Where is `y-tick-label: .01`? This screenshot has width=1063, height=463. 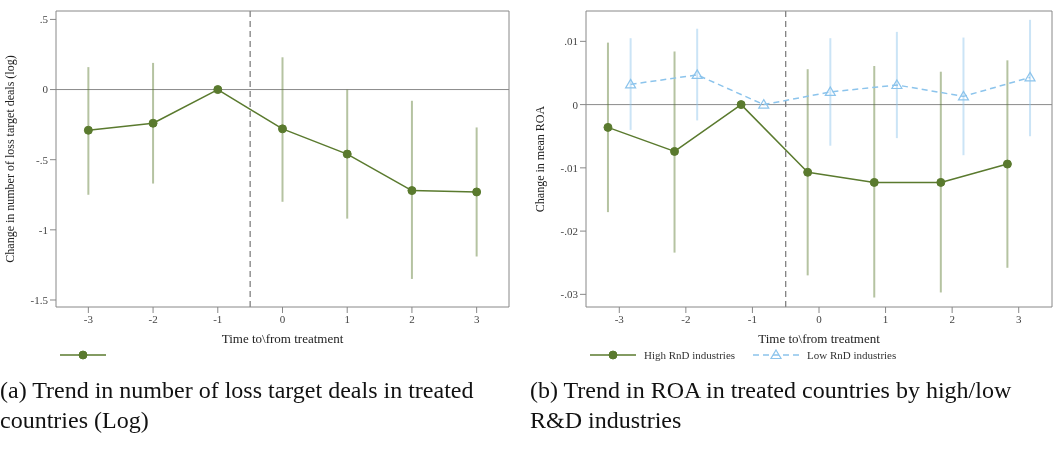 y-tick-label: .01 is located at coordinates (571, 41).